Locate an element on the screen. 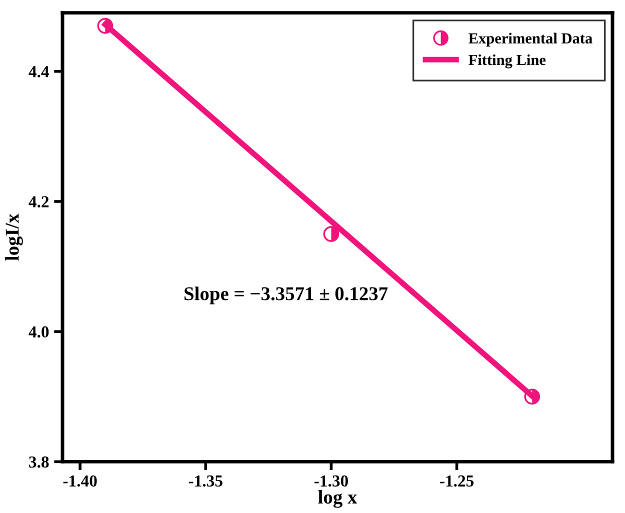 This screenshot has width=625, height=513. y-tick-label: 3.8 is located at coordinates (39, 462).